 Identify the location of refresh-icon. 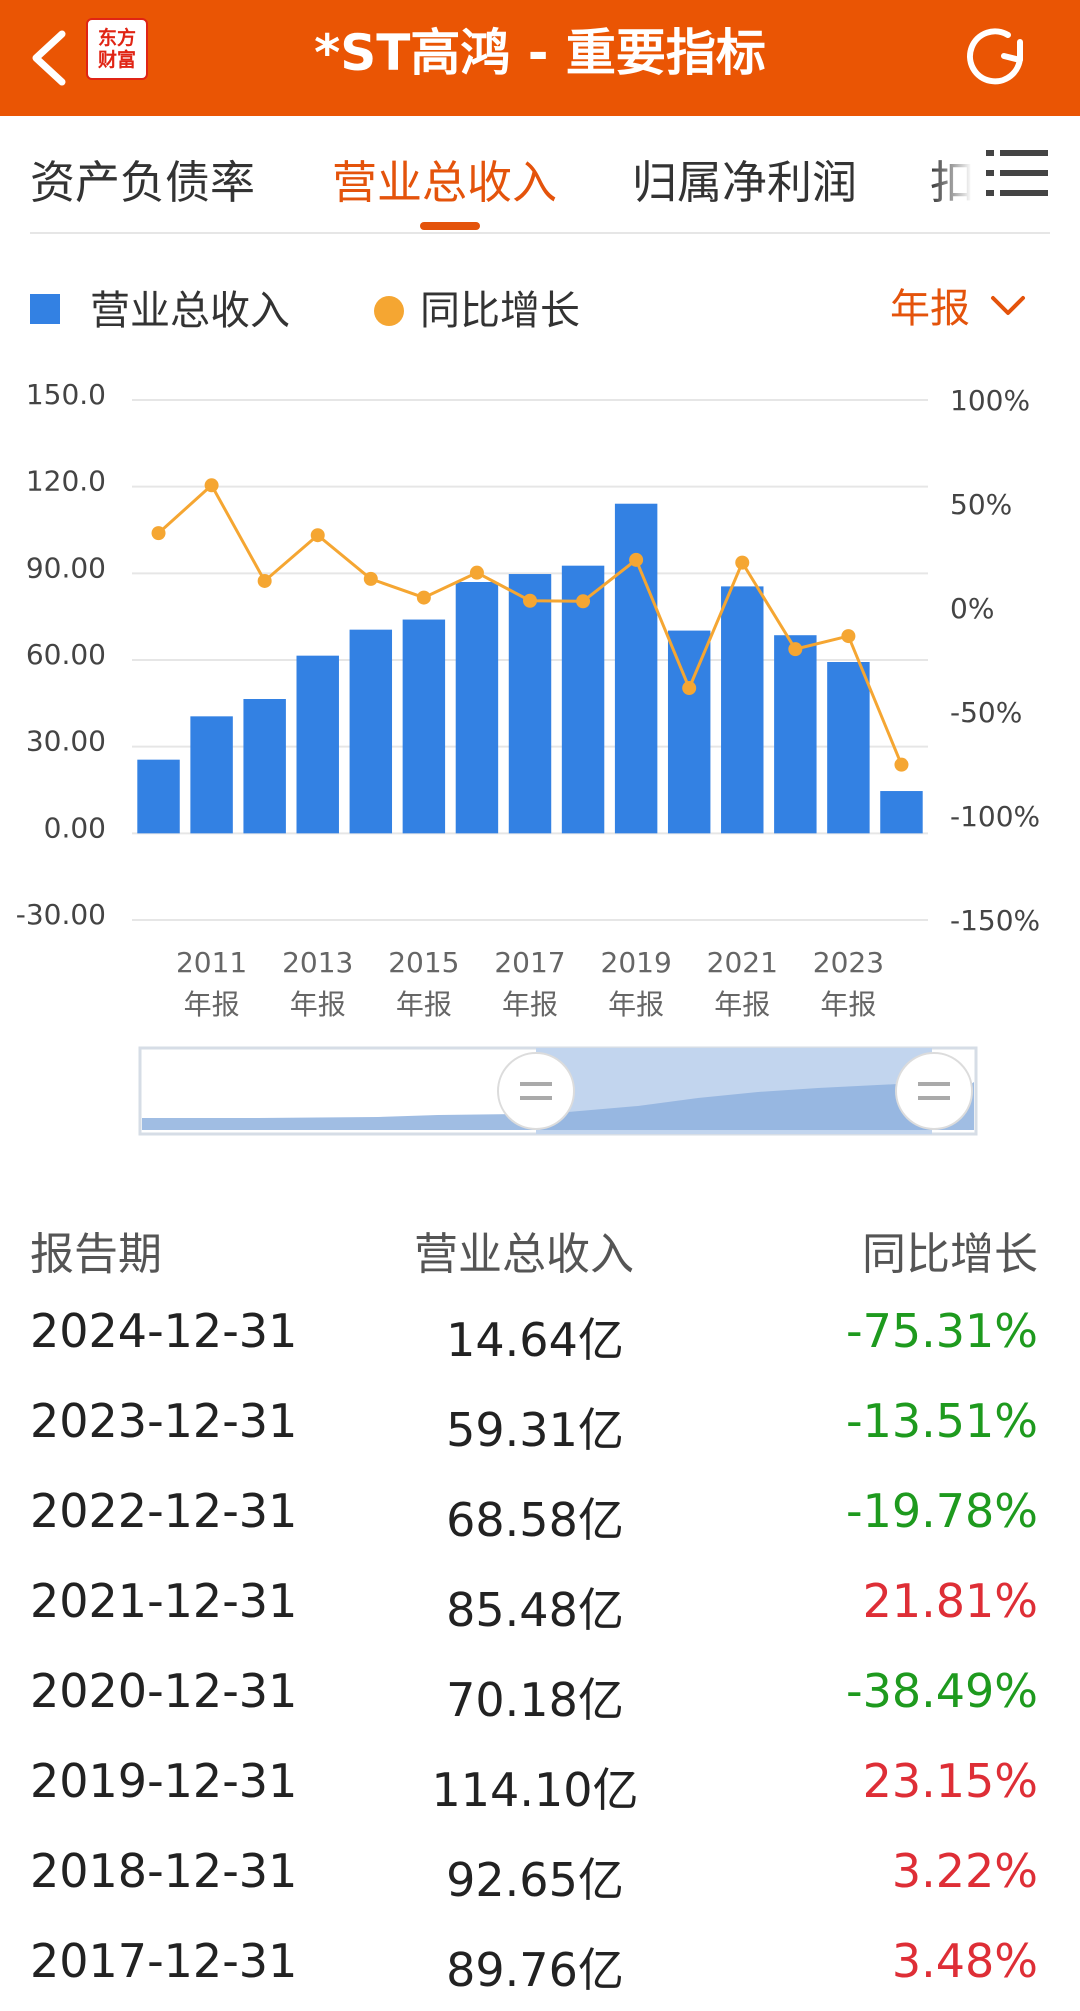
(995, 57).